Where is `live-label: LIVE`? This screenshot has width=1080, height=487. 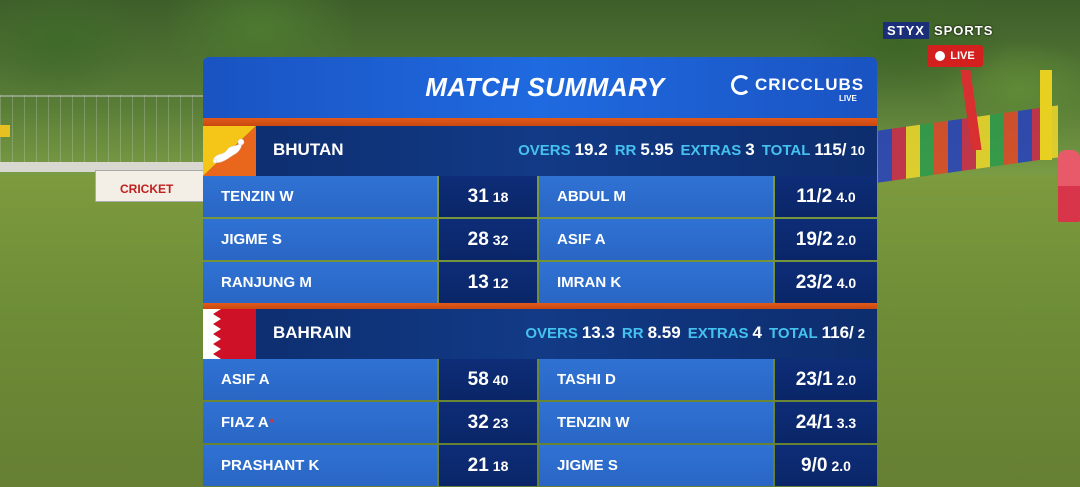
live-label: LIVE is located at coordinates (962, 56).